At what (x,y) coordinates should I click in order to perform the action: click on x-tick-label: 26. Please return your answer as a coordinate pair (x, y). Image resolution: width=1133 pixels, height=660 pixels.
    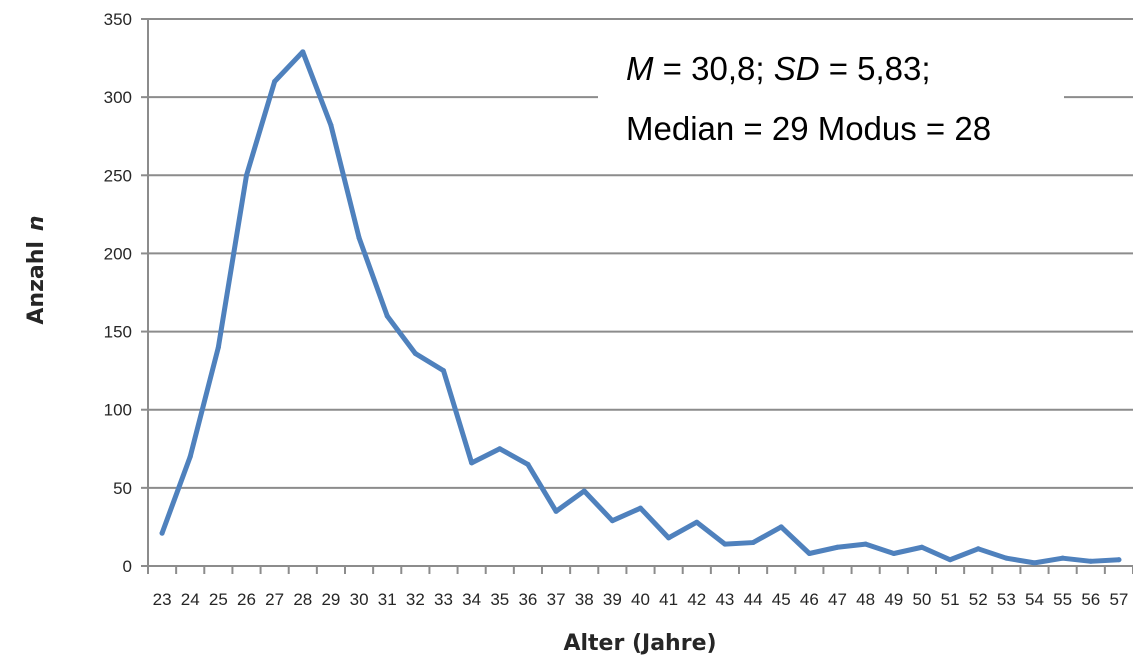
    Looking at the image, I should click on (246, 599).